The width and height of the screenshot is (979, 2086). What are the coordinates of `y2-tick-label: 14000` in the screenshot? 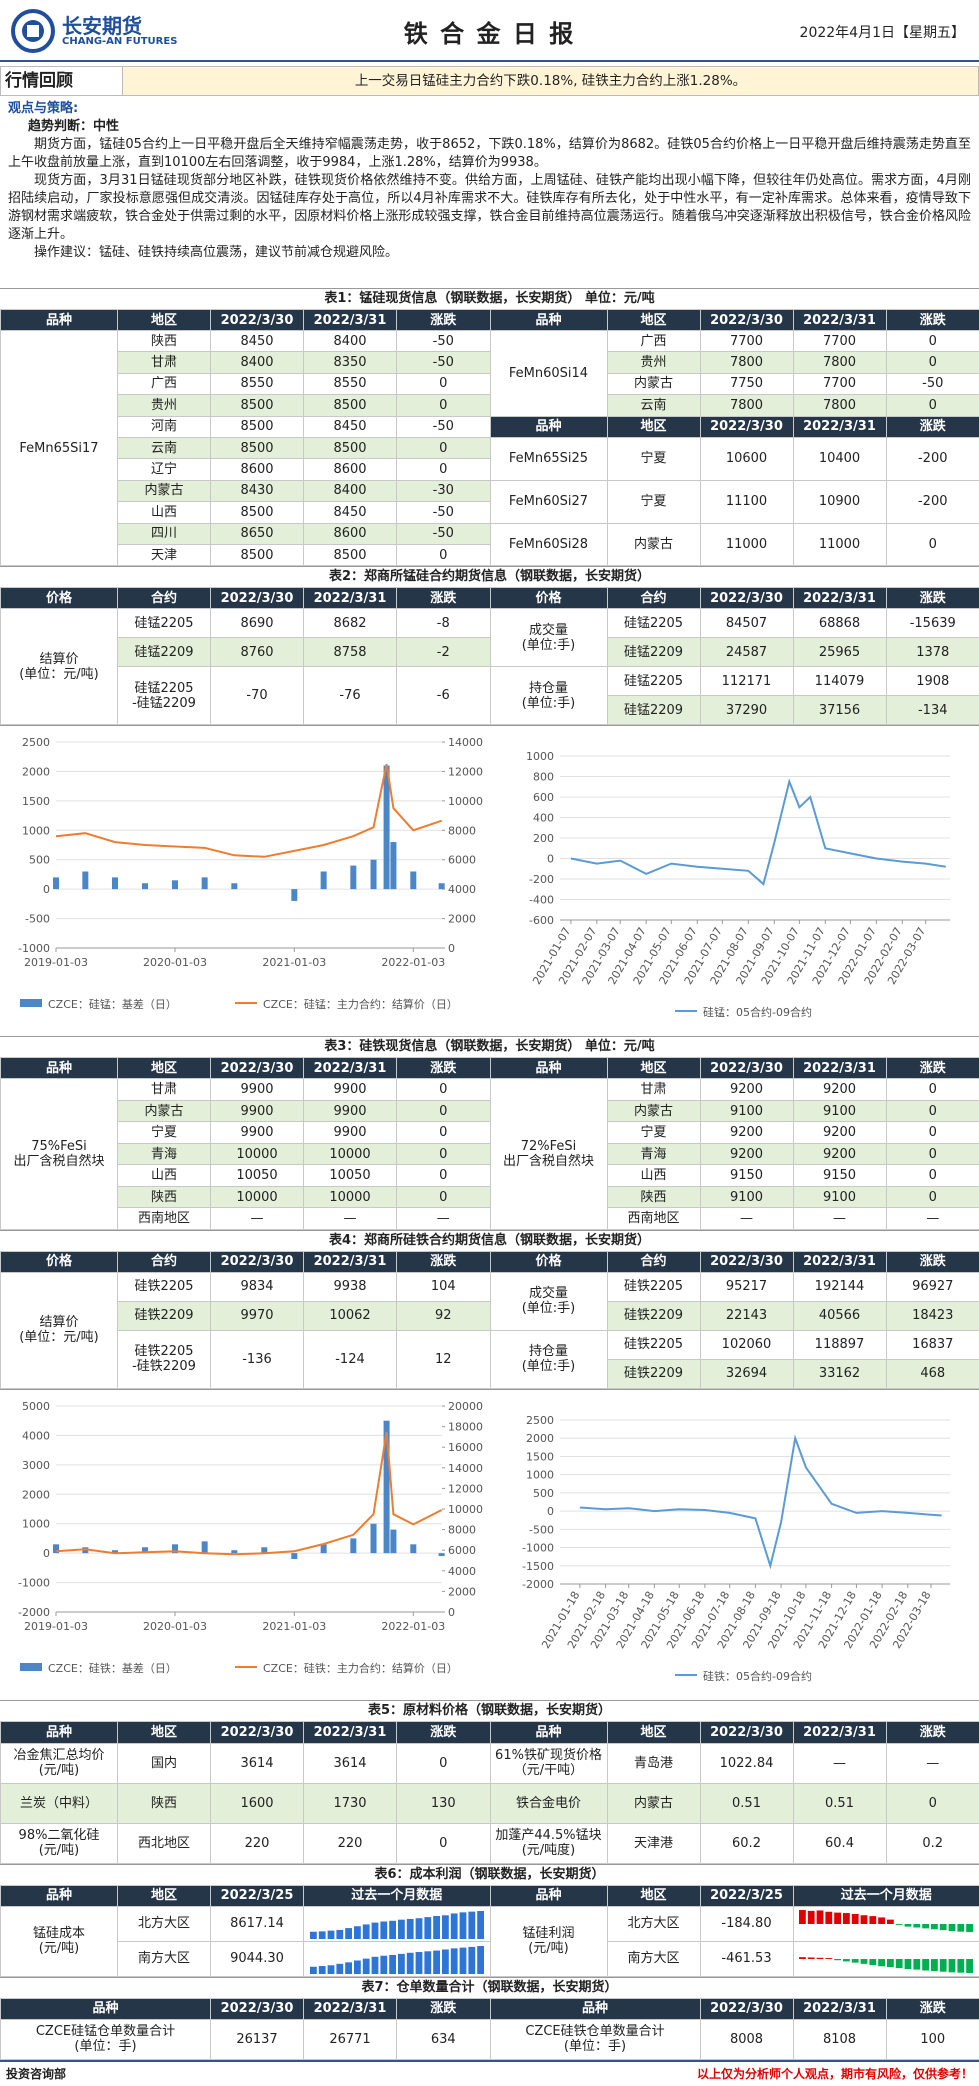 It's located at (465, 742).